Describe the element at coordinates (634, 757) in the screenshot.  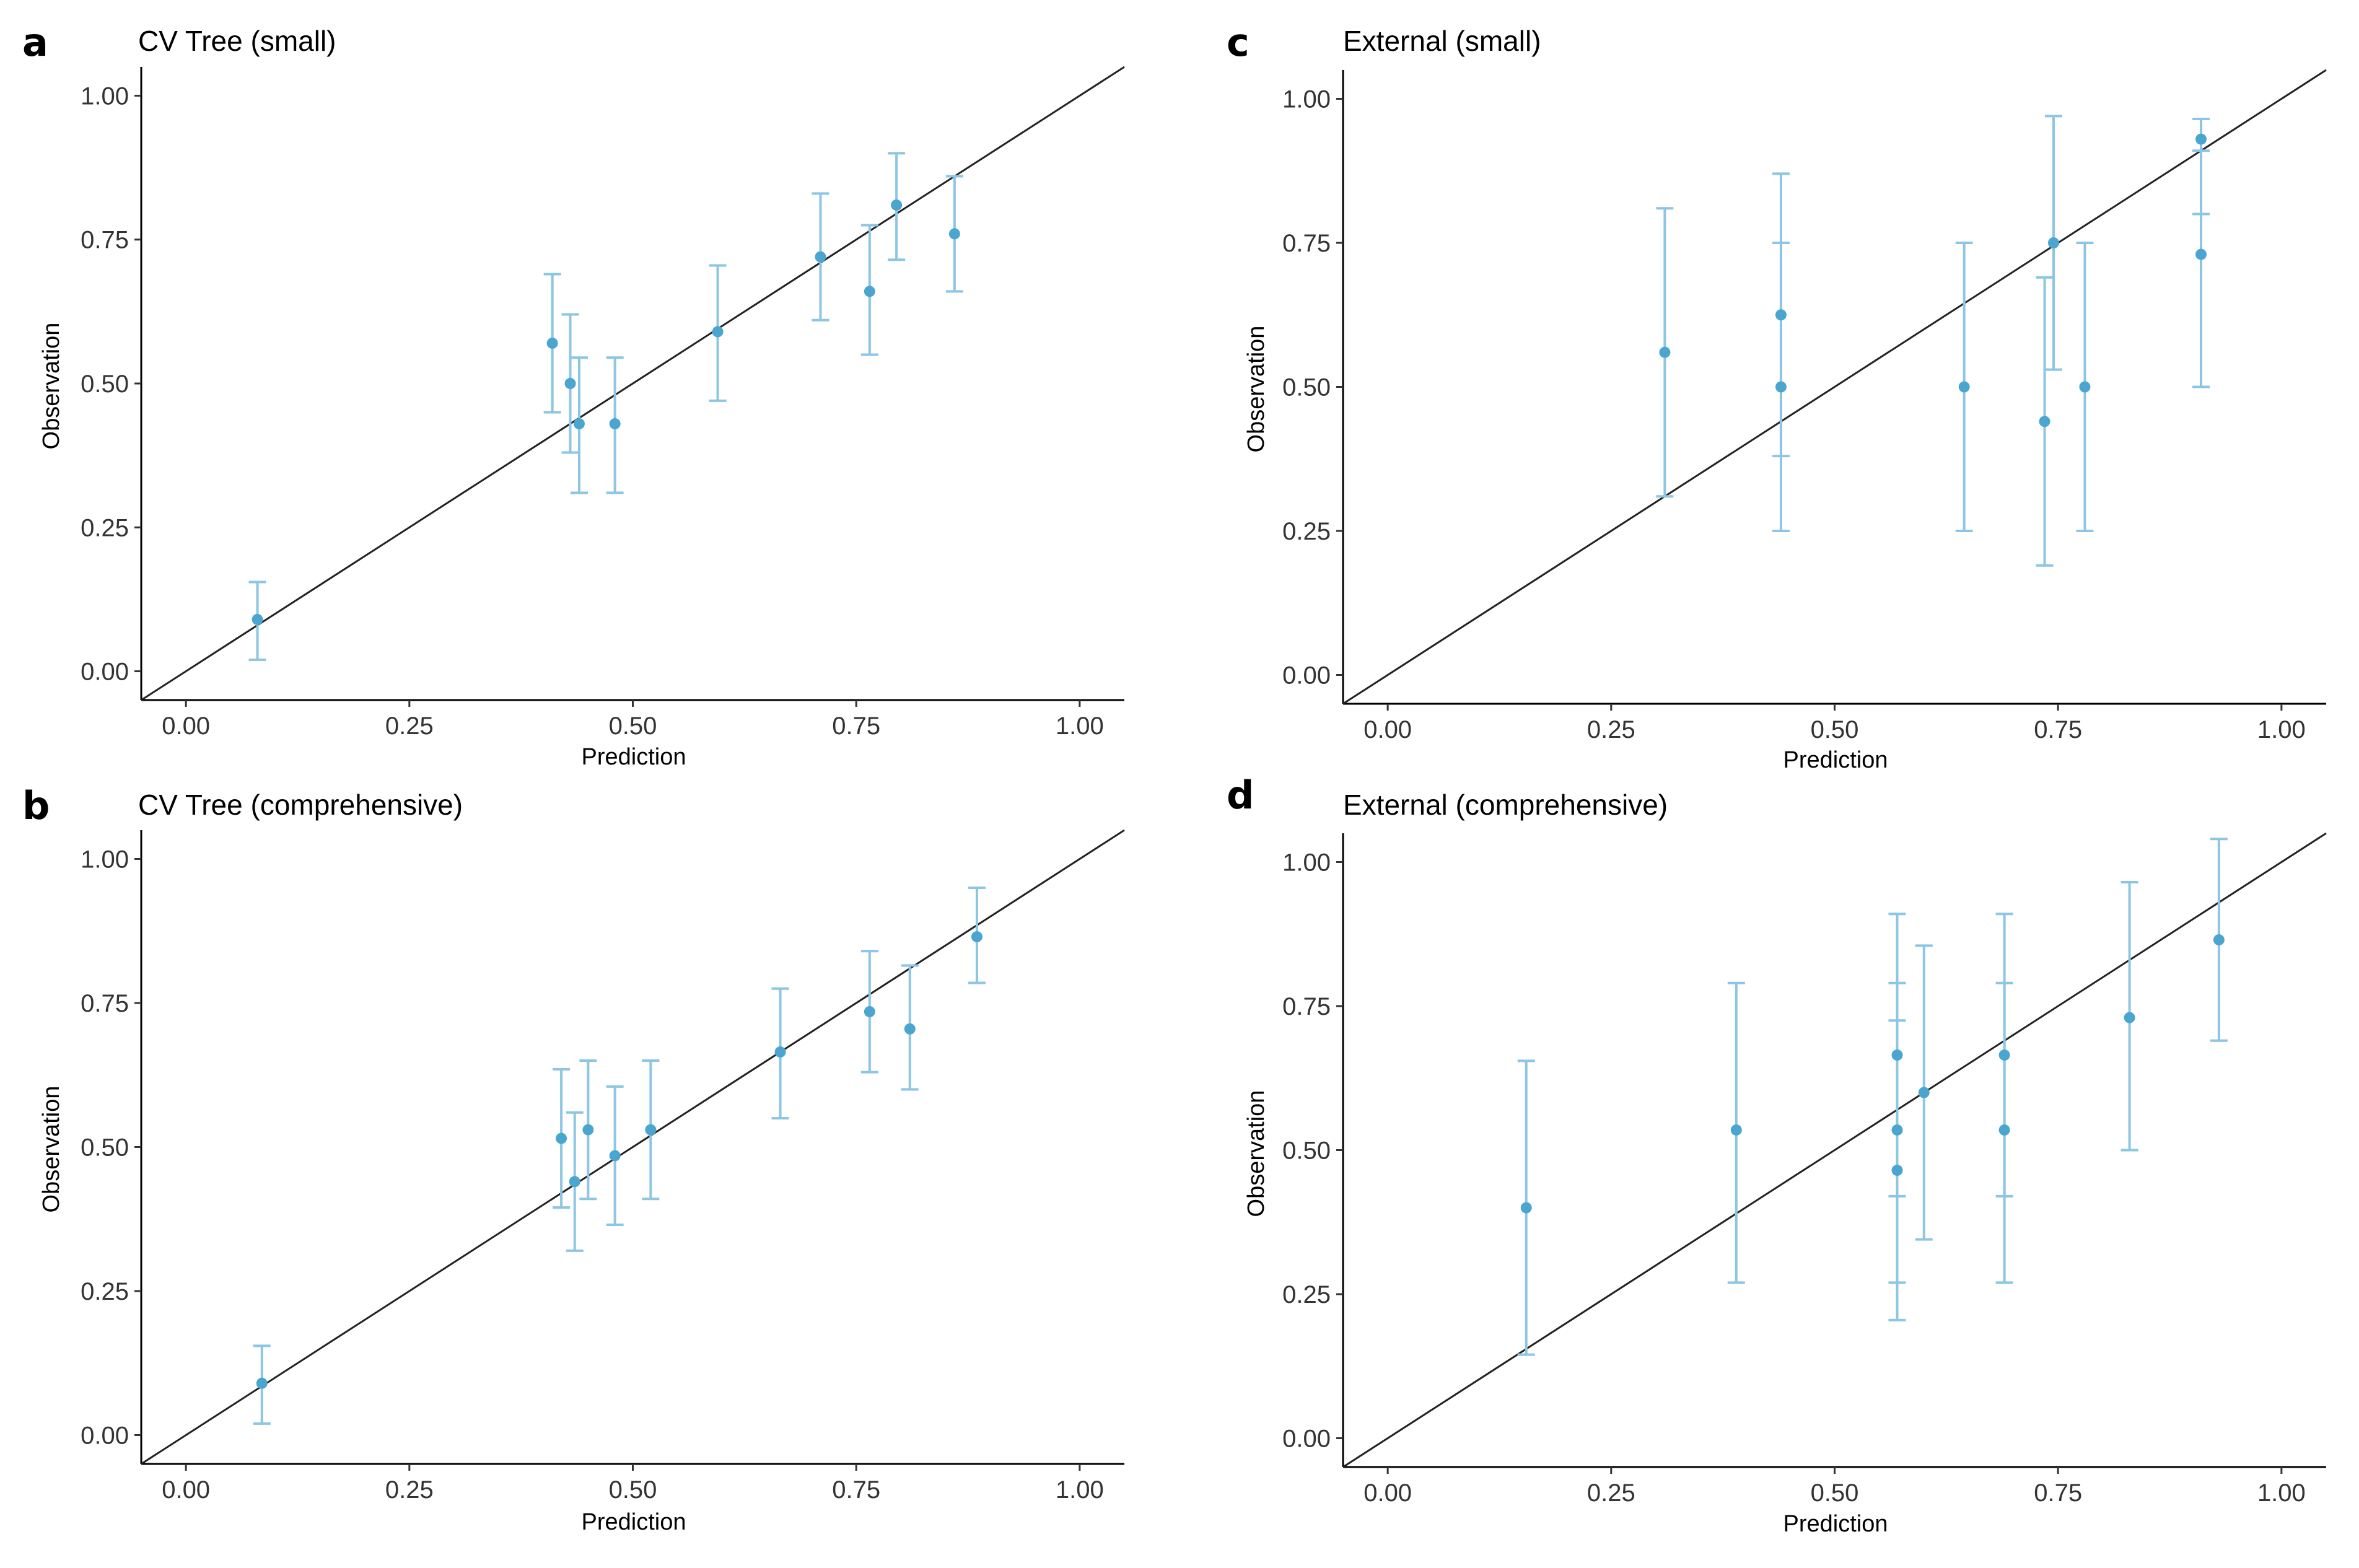
I see `x-axis-label-a: Prediction` at that location.